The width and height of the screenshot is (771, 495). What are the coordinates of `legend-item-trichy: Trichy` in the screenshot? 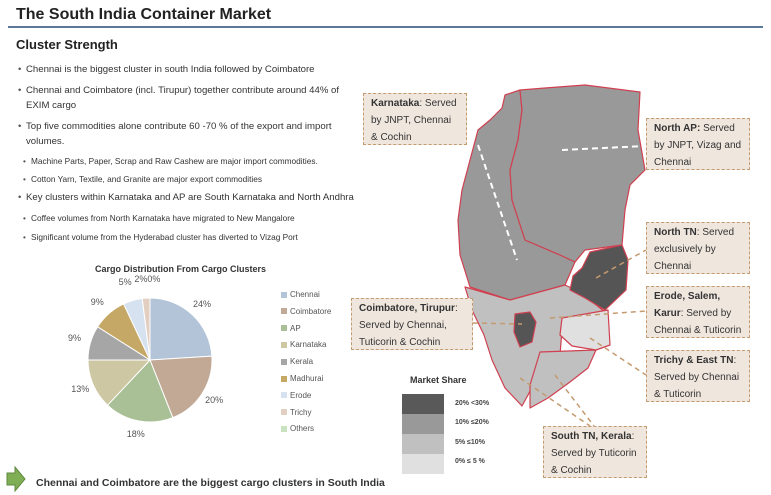 It's located at (296, 412).